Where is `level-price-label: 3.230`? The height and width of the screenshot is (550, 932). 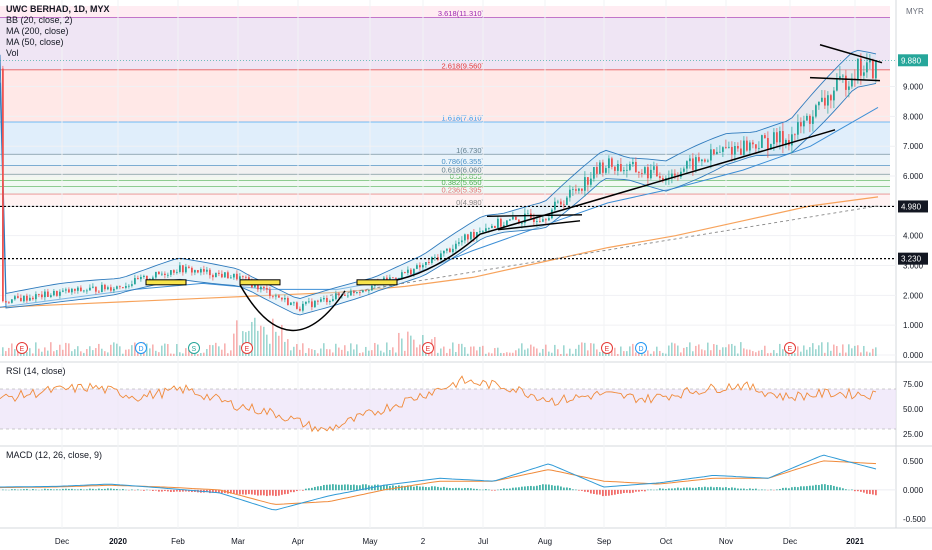 level-price-label: 3.230 is located at coordinates (911, 259).